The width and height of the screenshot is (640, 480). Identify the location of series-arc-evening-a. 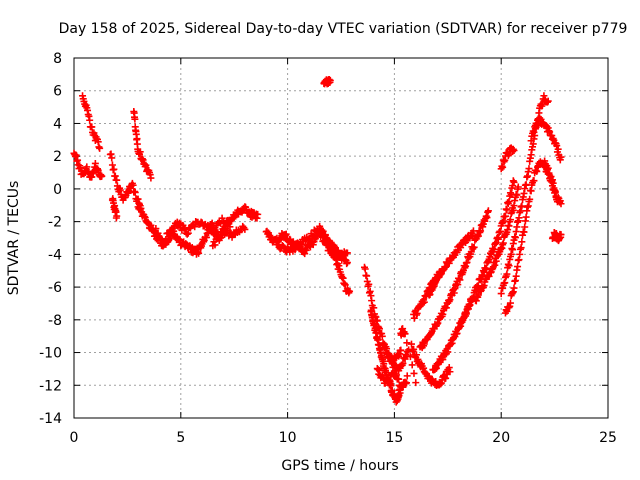
(546, 139).